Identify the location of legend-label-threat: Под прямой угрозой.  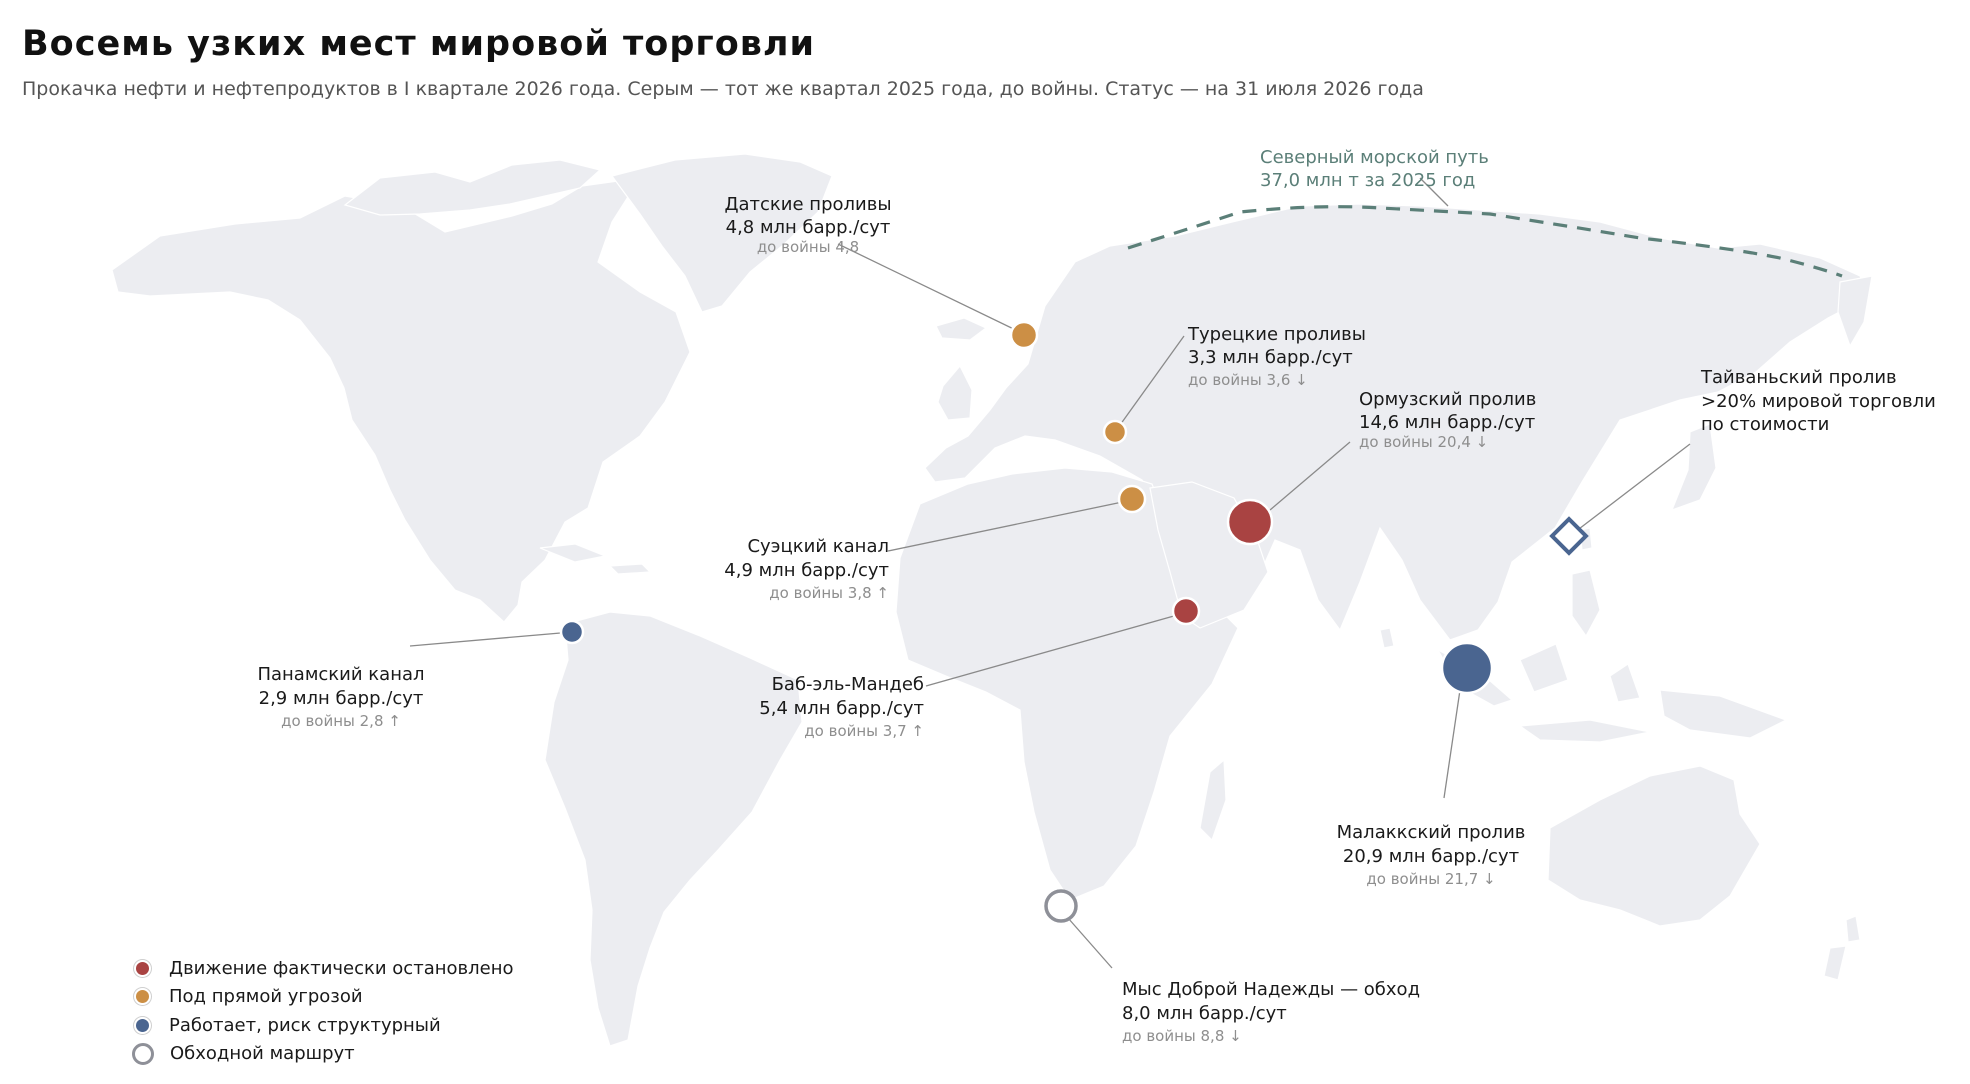
(266, 997).